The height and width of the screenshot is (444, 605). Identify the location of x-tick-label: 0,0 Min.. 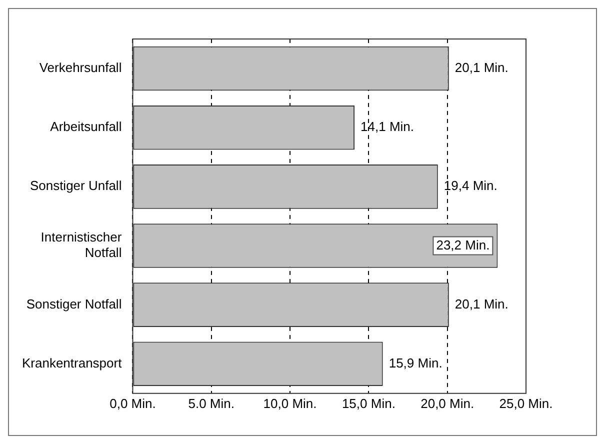
(133, 403).